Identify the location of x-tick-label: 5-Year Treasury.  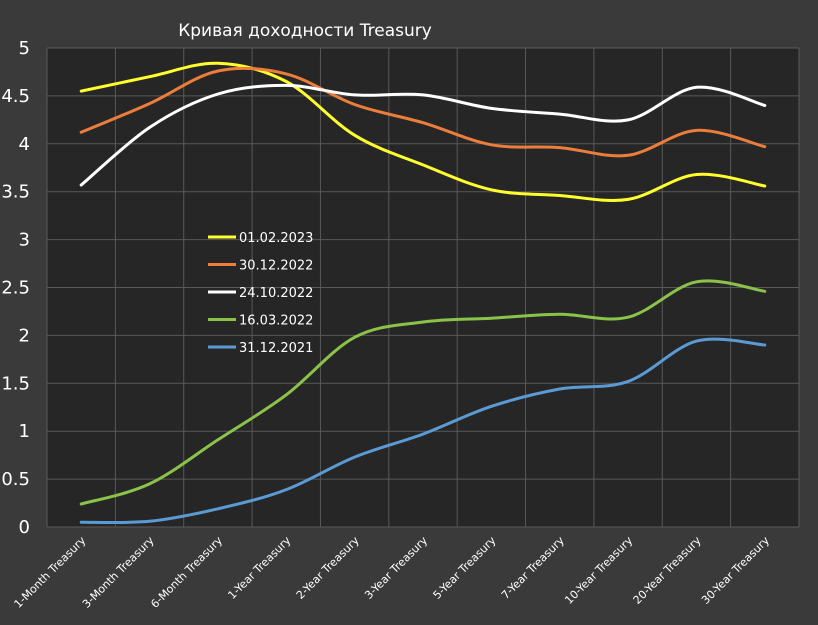
(465, 568).